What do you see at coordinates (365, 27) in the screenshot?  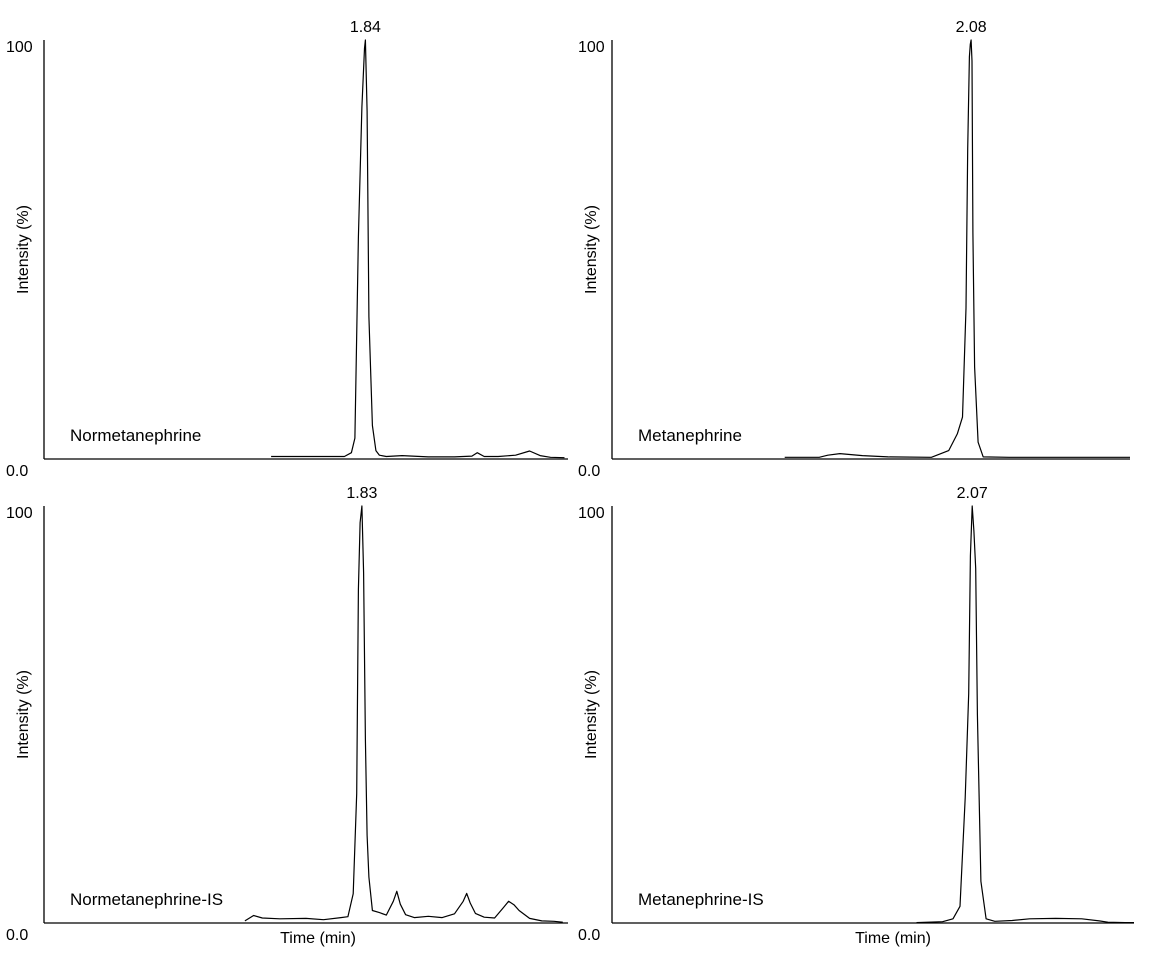 I see `peak-time-label: 1.84` at bounding box center [365, 27].